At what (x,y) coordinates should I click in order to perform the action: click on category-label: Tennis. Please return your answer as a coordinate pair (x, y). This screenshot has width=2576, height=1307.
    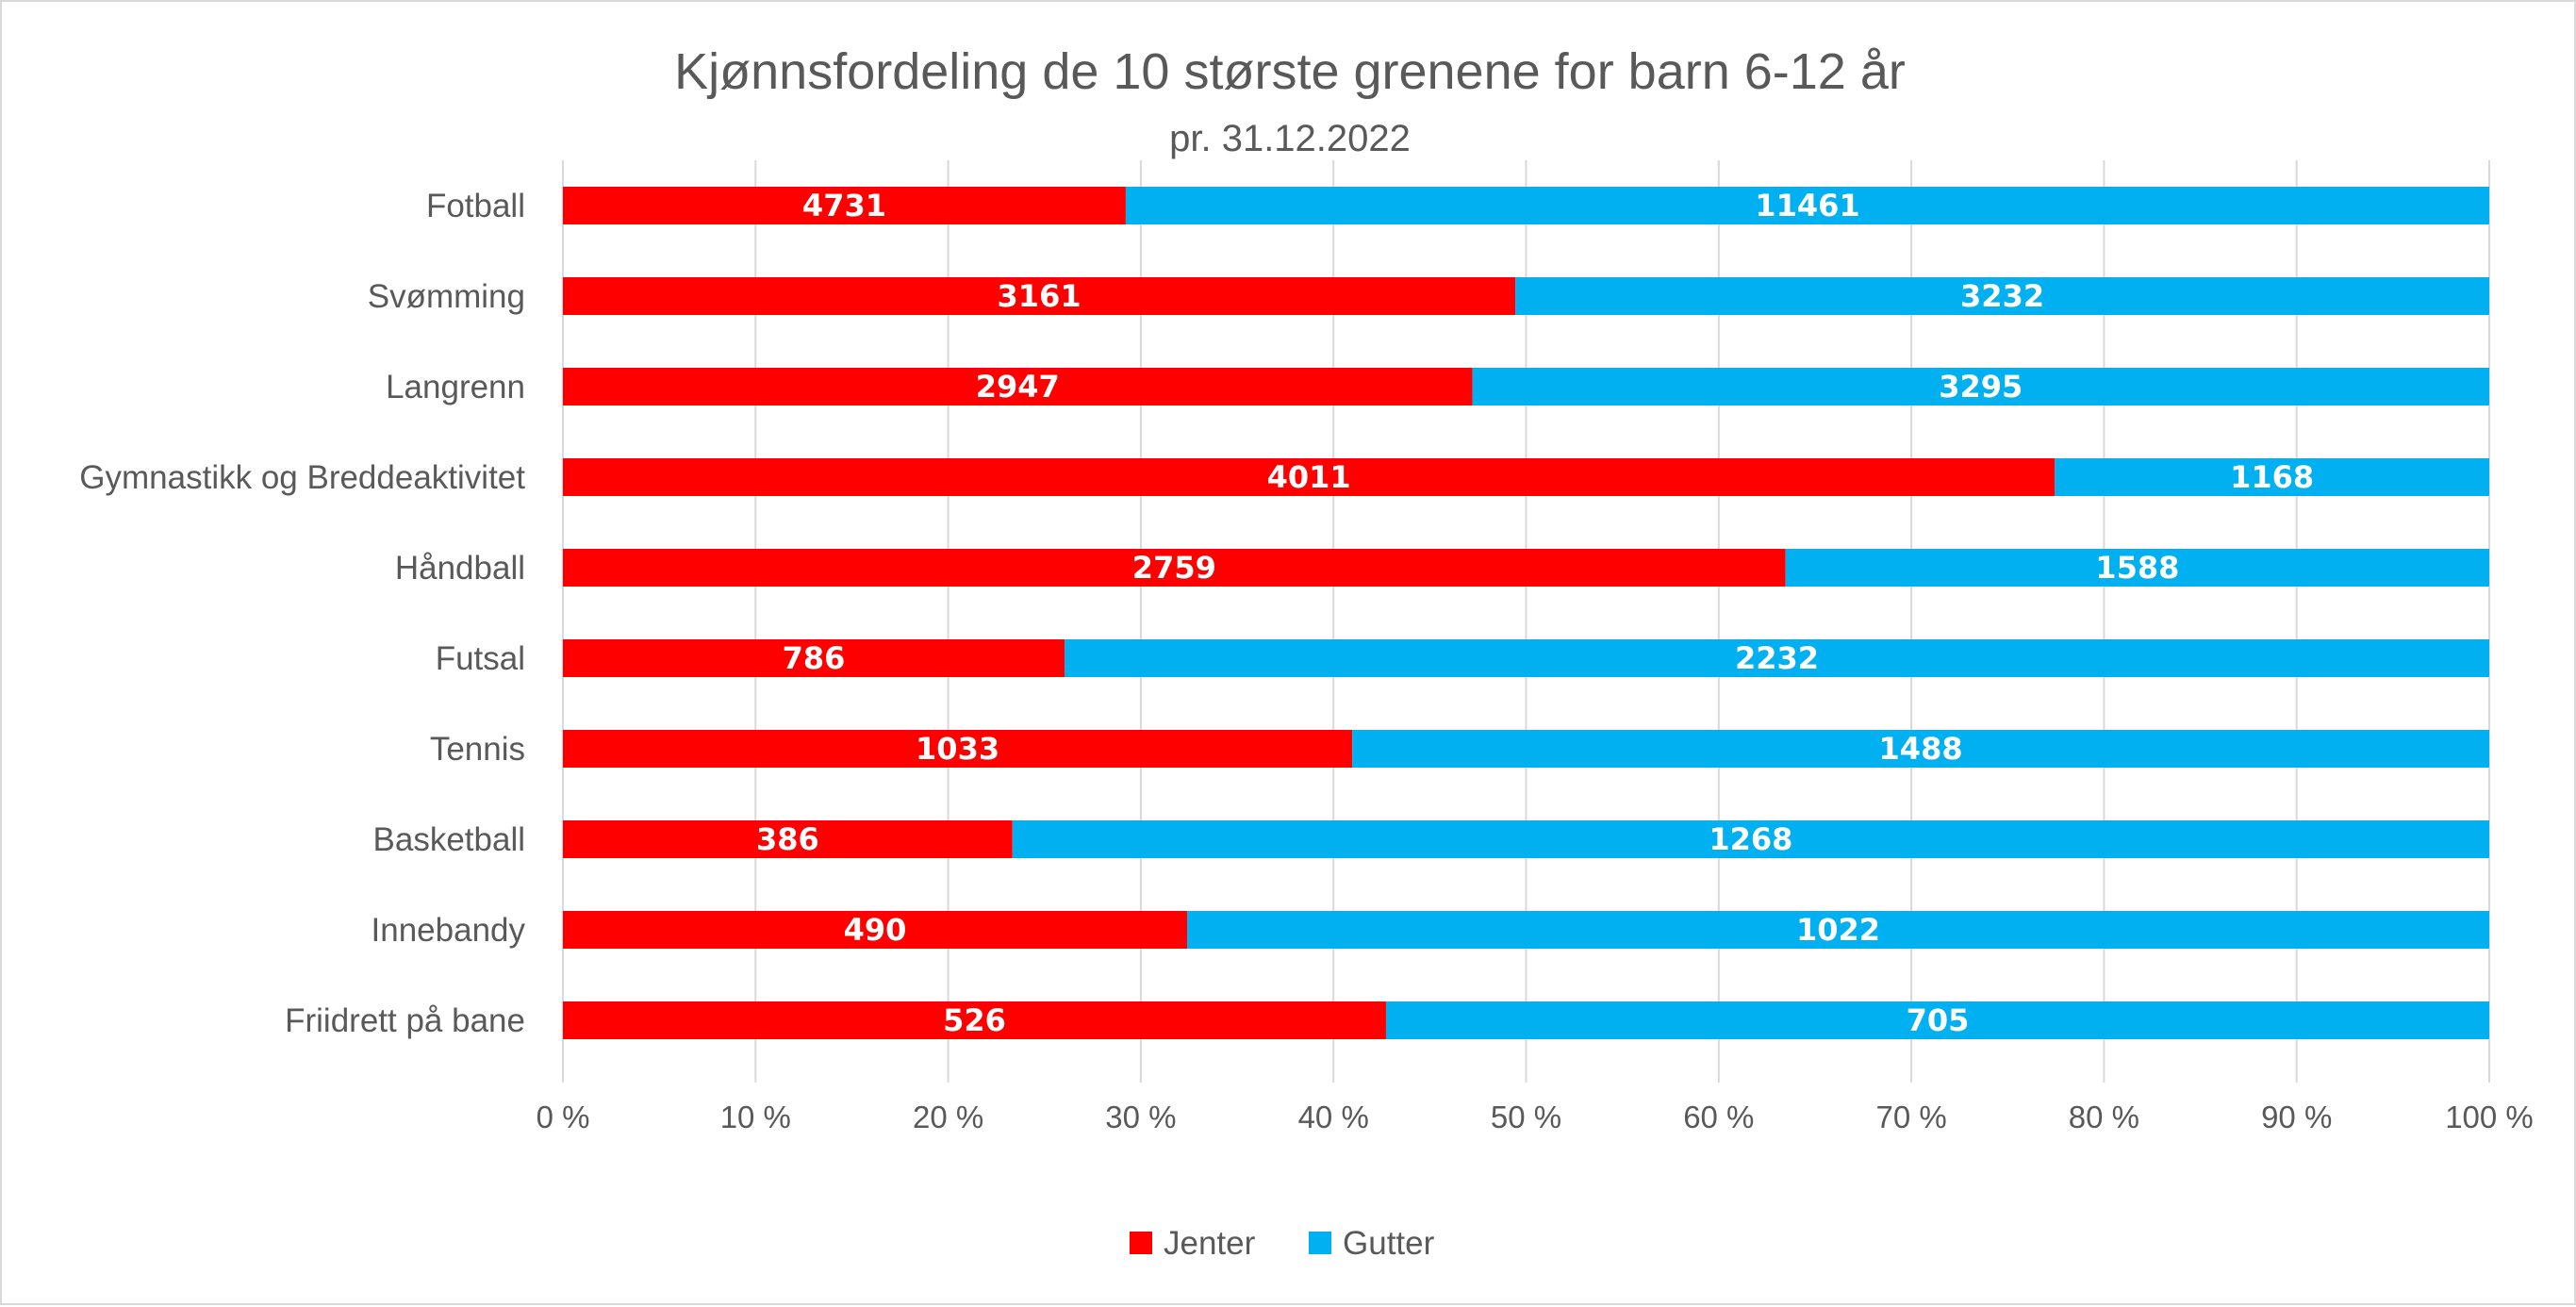
    Looking at the image, I should click on (477, 749).